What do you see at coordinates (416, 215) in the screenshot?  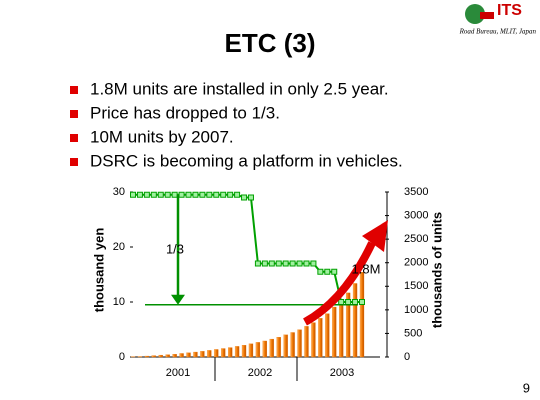 I see `y2-tick-label: 3000` at bounding box center [416, 215].